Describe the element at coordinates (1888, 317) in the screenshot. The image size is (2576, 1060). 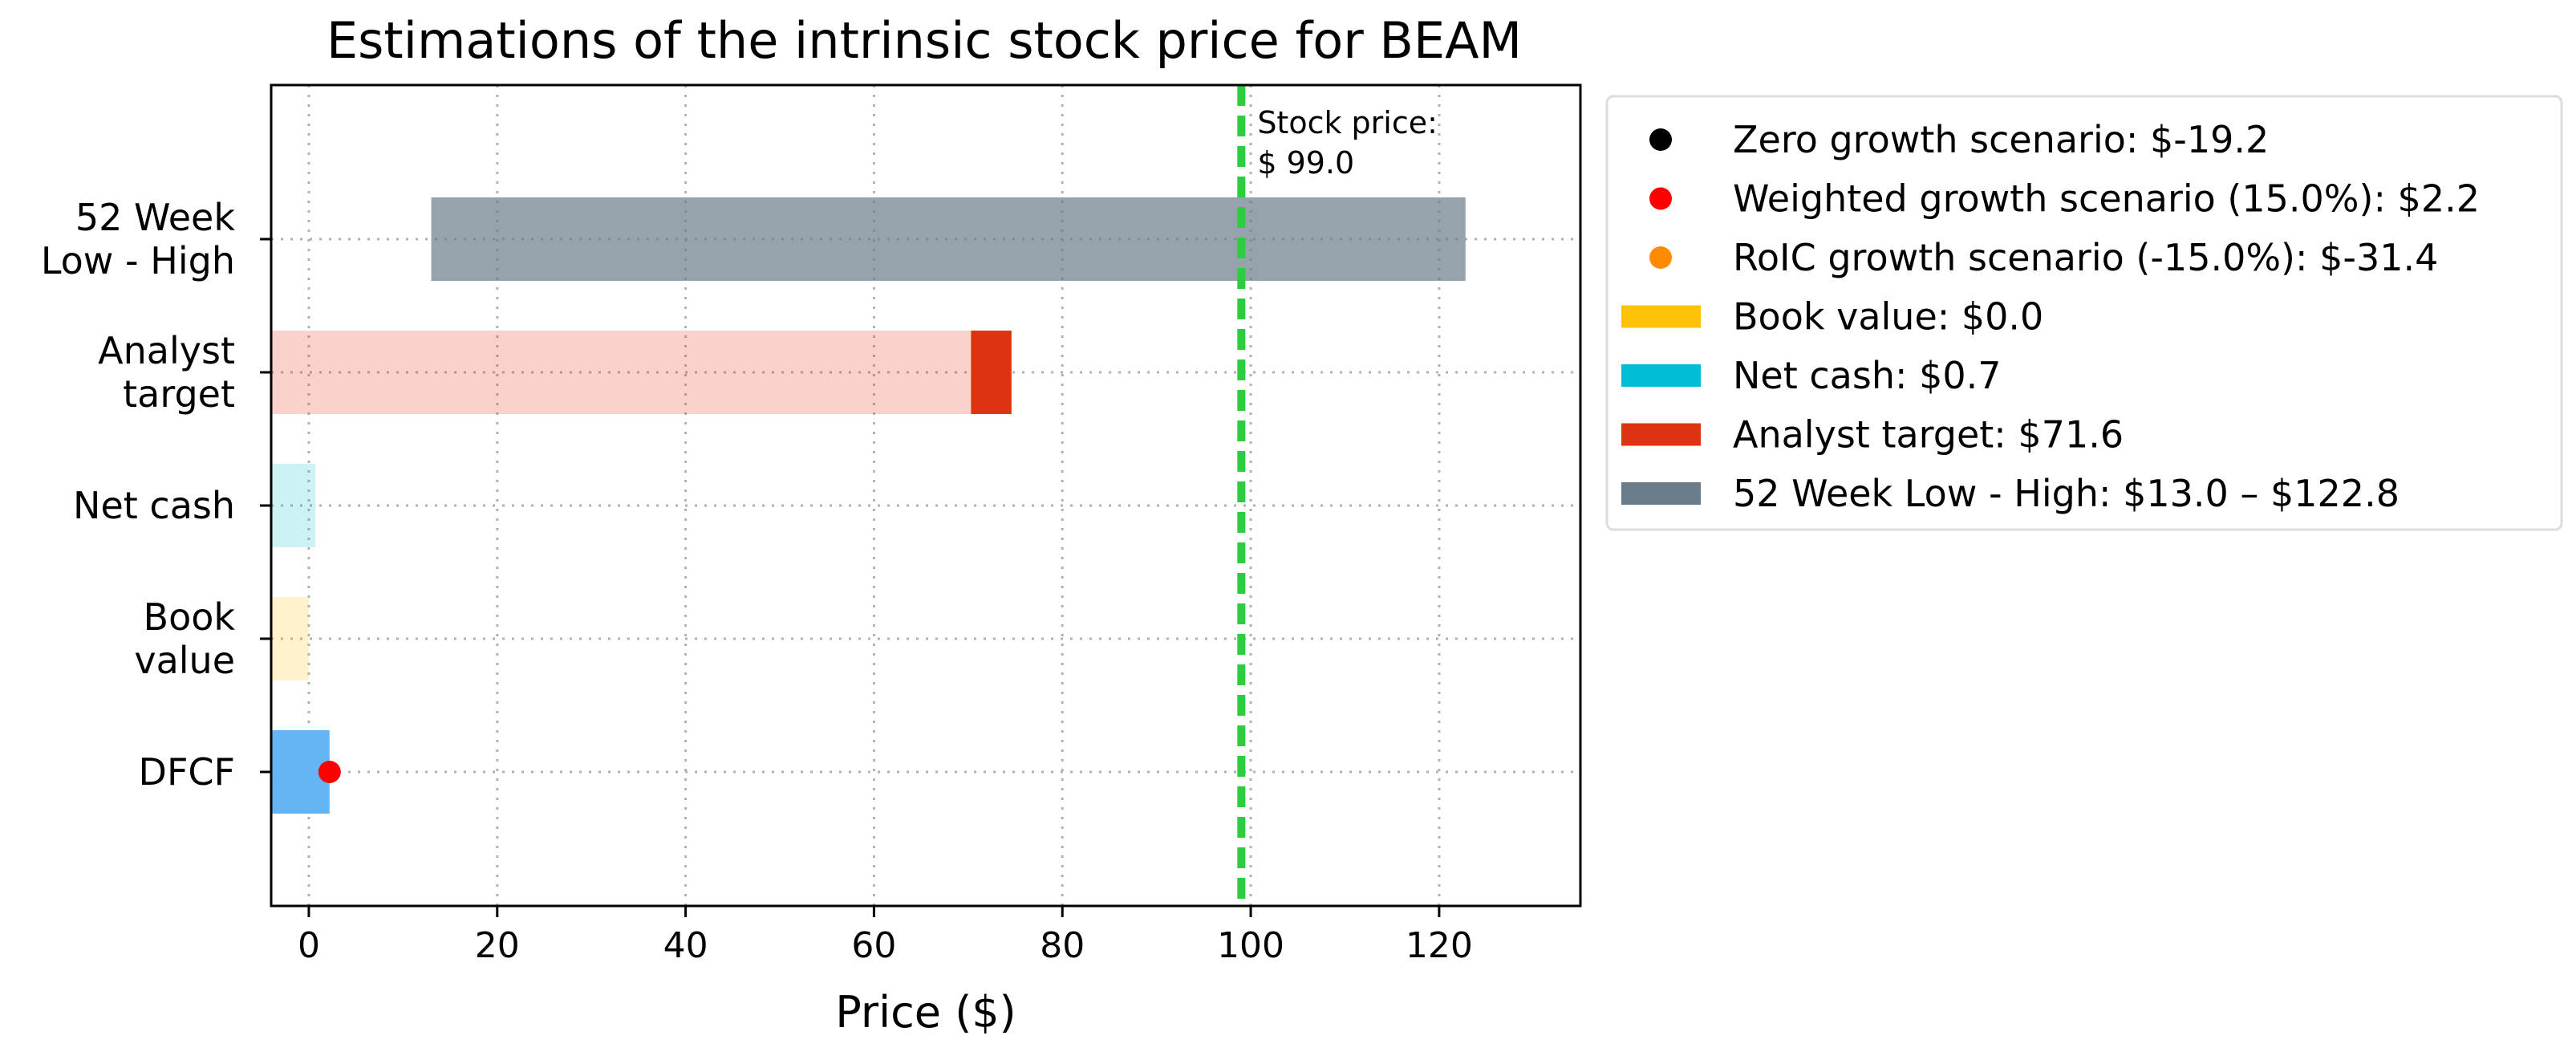
I see `legend-label: Book value: $0.0` at that location.